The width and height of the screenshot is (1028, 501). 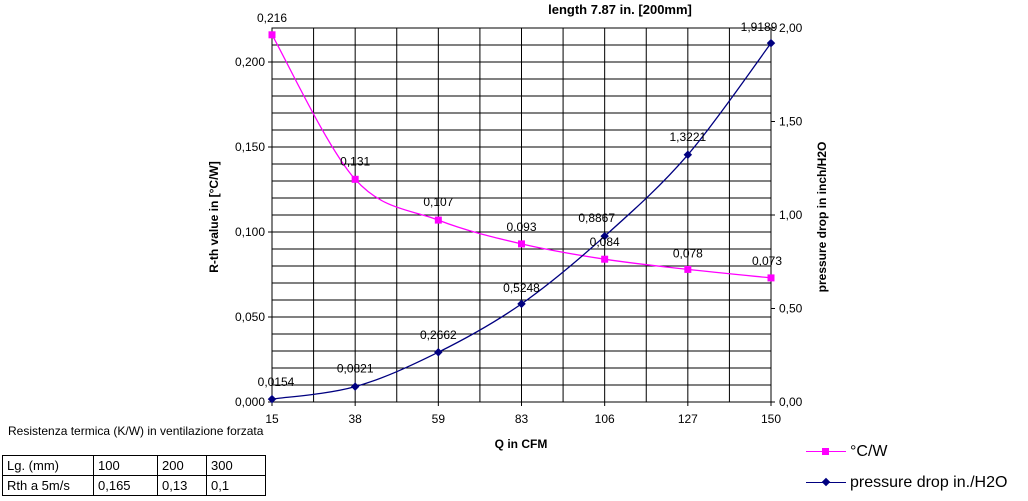 I want to click on data-label: 0,107, so click(x=438, y=202).